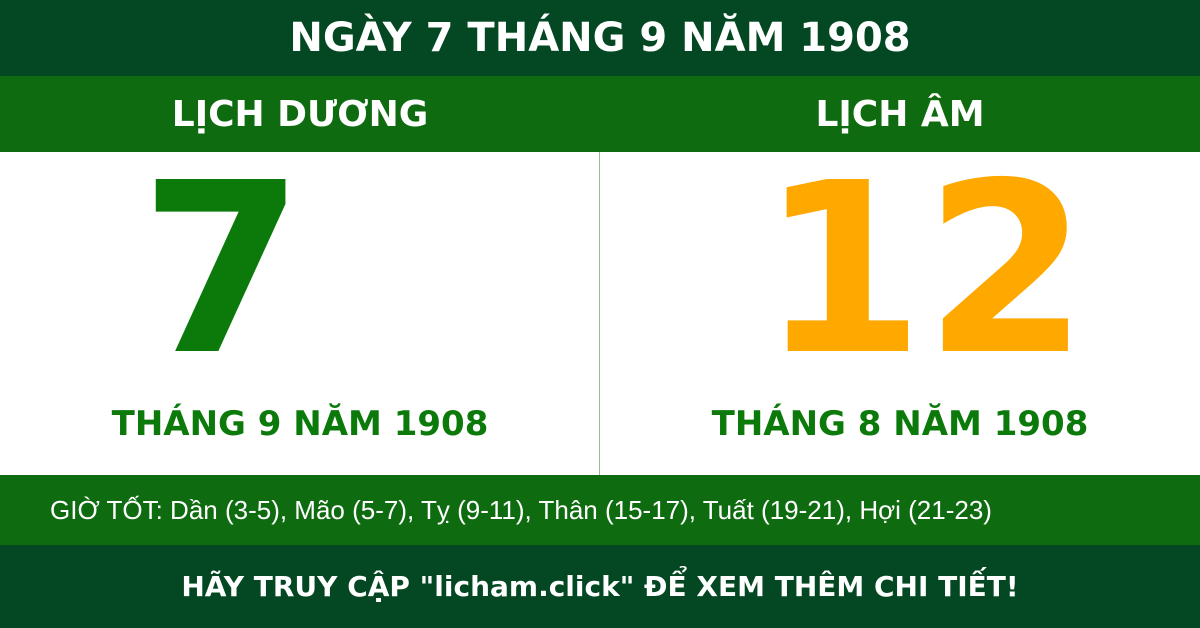  What do you see at coordinates (600, 38) in the screenshot?
I see `page-title: NGÀY 7 THÁNG 9 NĂM 1908` at bounding box center [600, 38].